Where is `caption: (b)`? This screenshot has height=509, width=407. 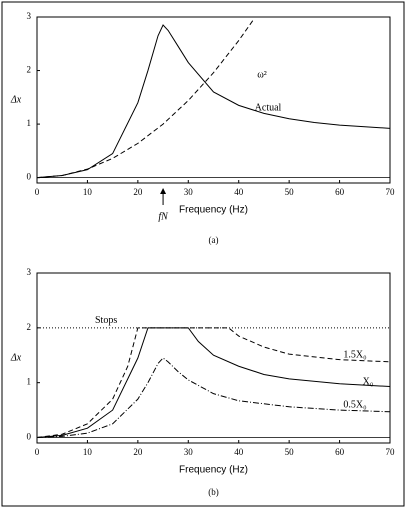
caption: (b) is located at coordinates (213, 492).